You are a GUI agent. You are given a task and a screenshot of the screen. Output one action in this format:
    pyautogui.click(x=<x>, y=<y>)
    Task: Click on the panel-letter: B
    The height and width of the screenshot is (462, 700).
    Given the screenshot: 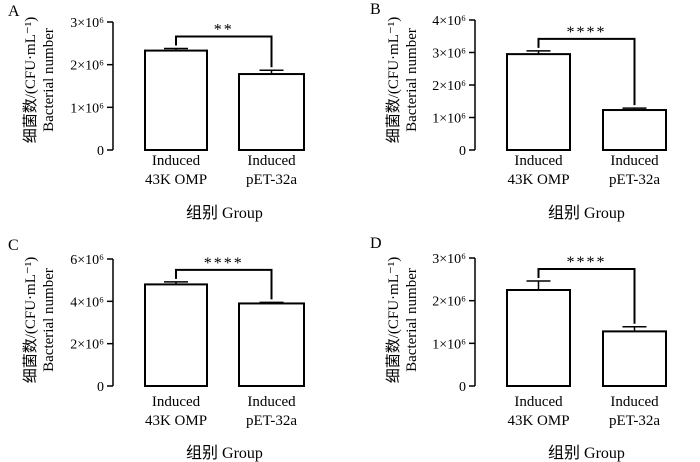 What is the action you would take?
    pyautogui.click(x=375, y=9)
    